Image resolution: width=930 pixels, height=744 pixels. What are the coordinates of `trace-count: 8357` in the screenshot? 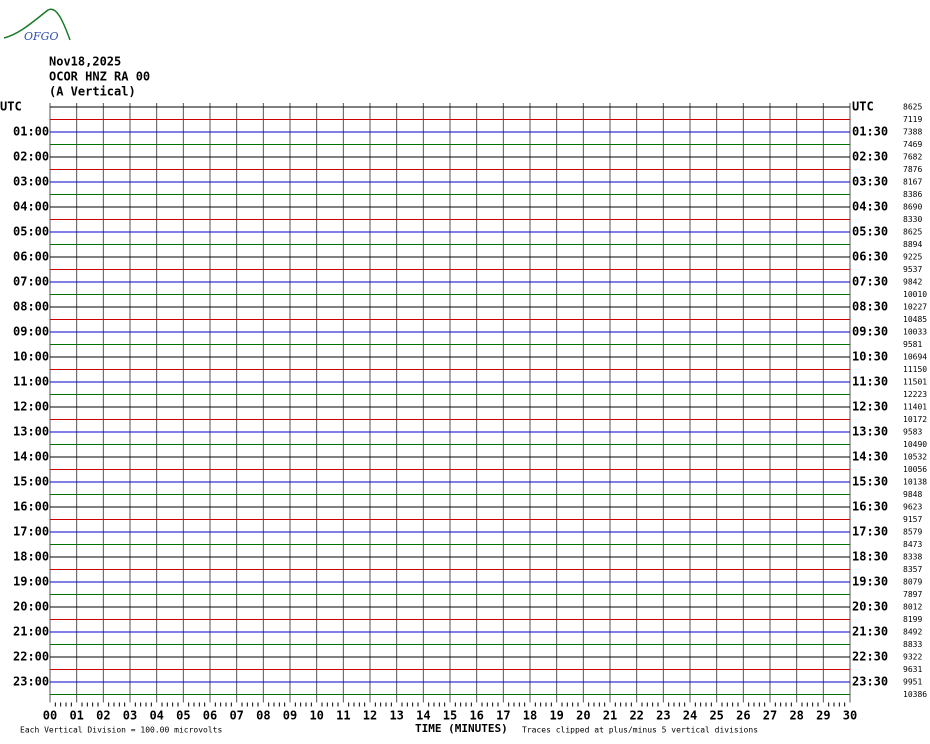 It's located at (912, 569).